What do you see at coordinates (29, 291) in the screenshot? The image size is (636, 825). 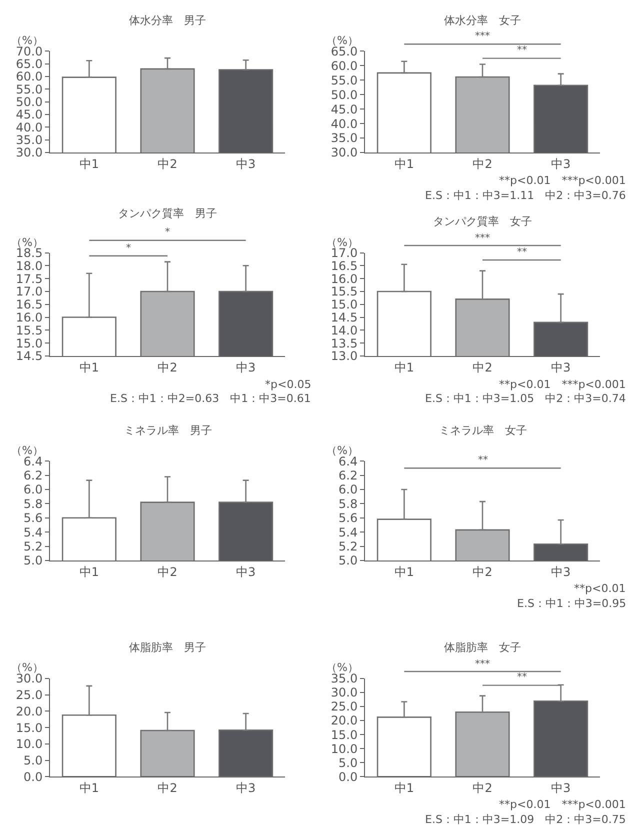 I see `y-tick-label: 17.0` at bounding box center [29, 291].